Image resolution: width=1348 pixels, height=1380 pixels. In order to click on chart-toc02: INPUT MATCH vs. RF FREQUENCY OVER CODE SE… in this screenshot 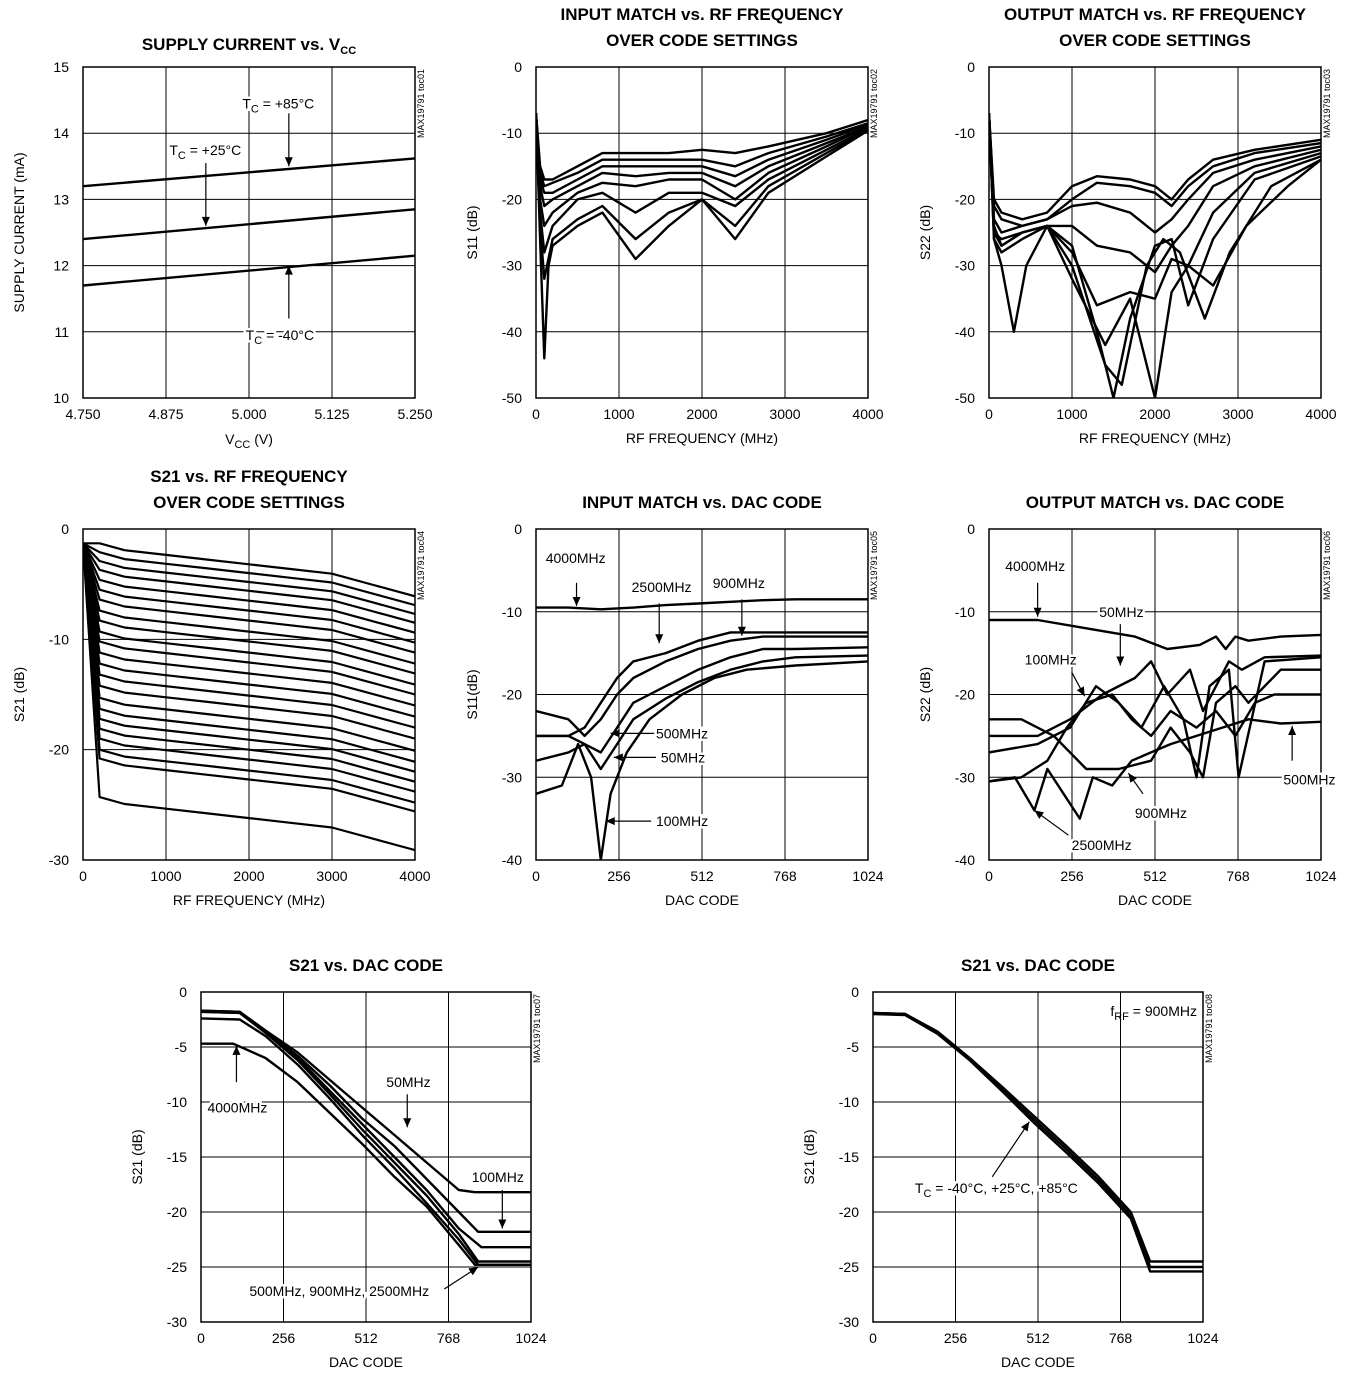, I will do `click(674, 225)`.